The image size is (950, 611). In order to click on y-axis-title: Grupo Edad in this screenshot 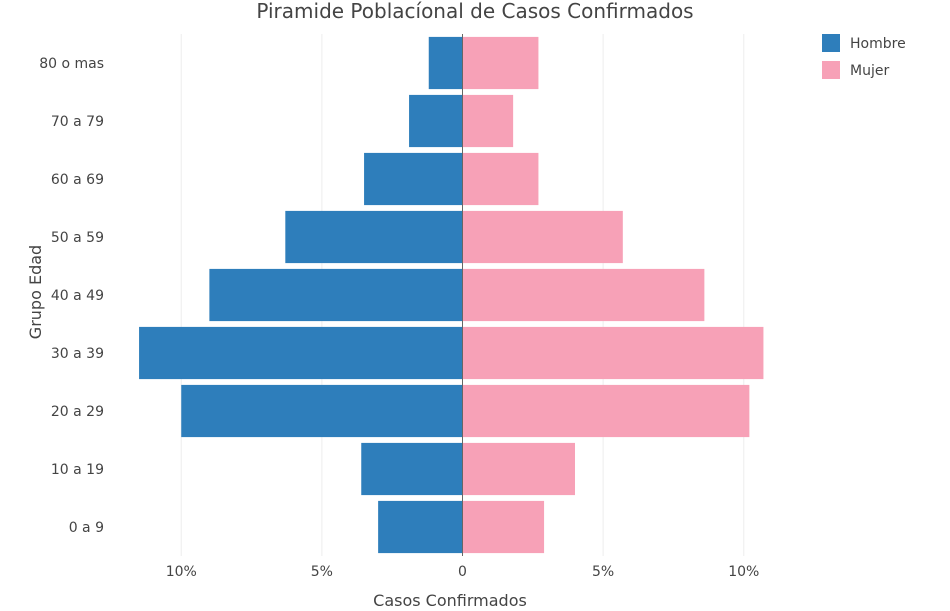, I will do `click(35, 292)`.